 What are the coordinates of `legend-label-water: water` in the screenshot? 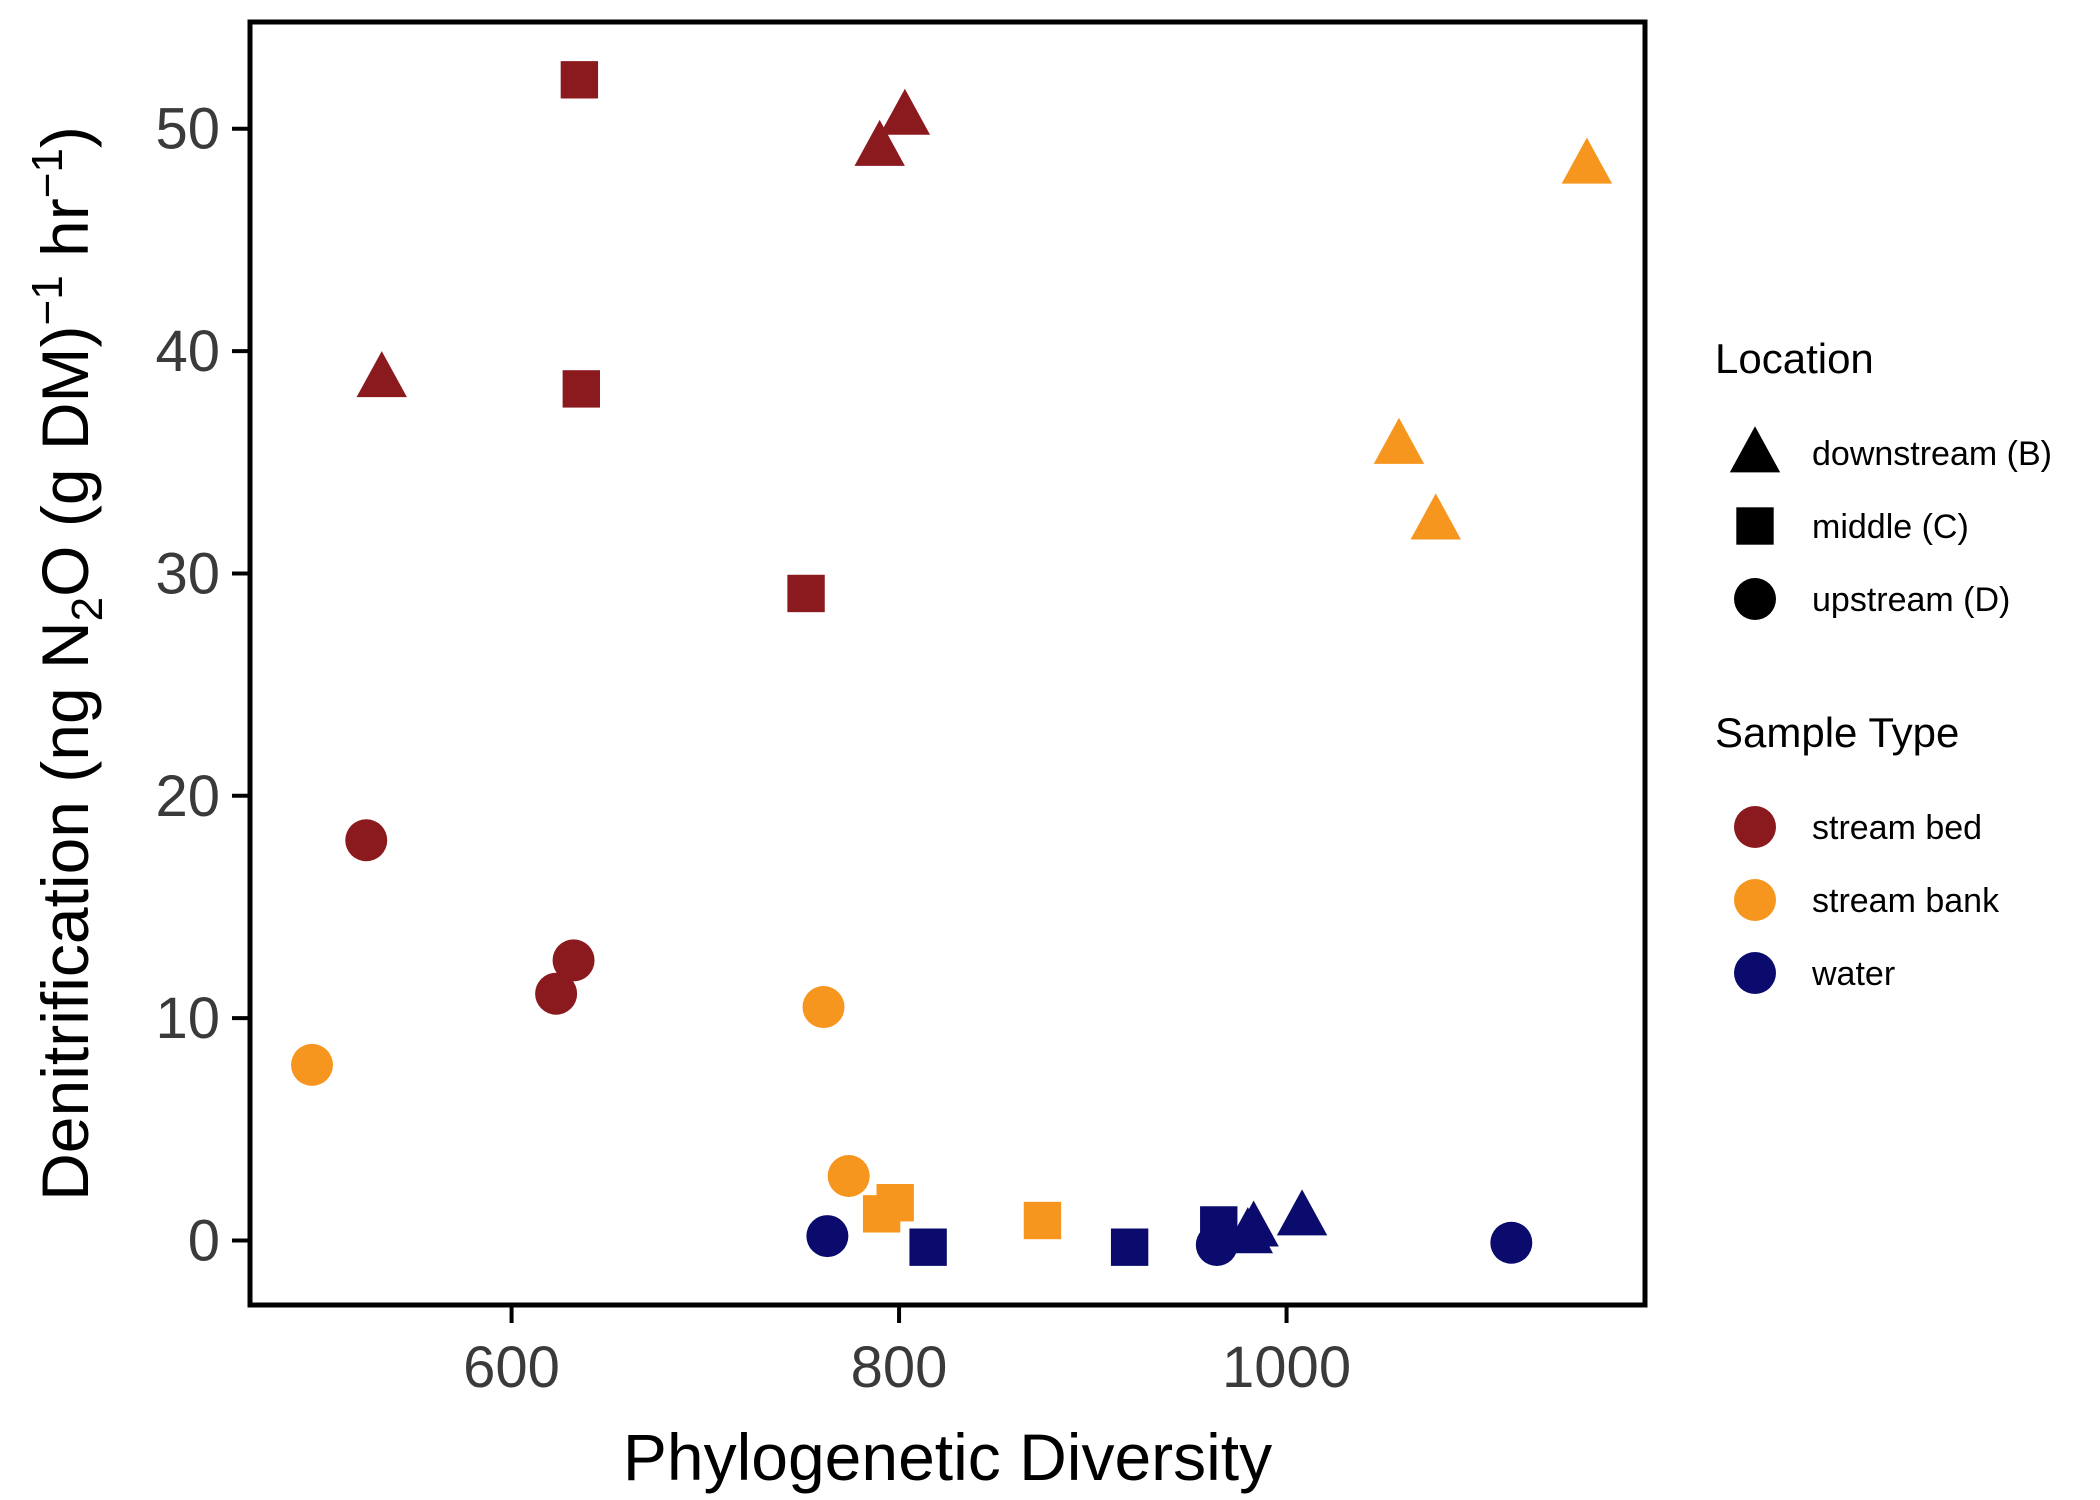 It's located at (1853, 974).